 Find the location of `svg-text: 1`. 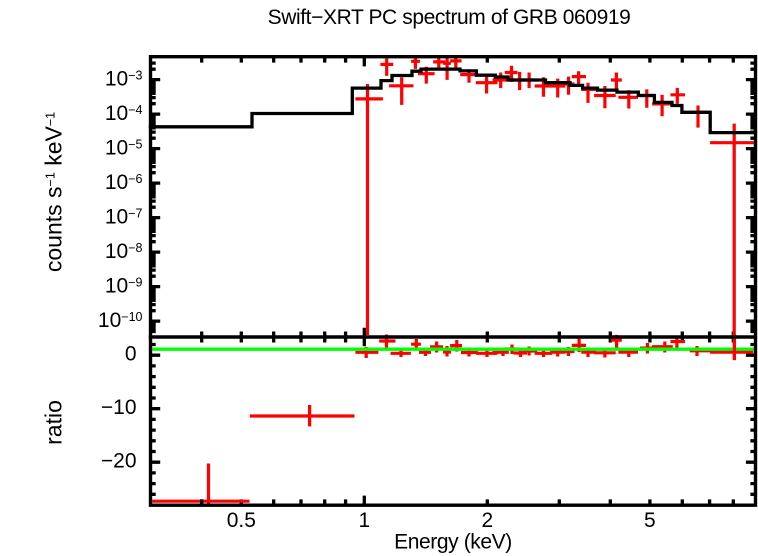

svg-text: 1 is located at coordinates (364, 520).